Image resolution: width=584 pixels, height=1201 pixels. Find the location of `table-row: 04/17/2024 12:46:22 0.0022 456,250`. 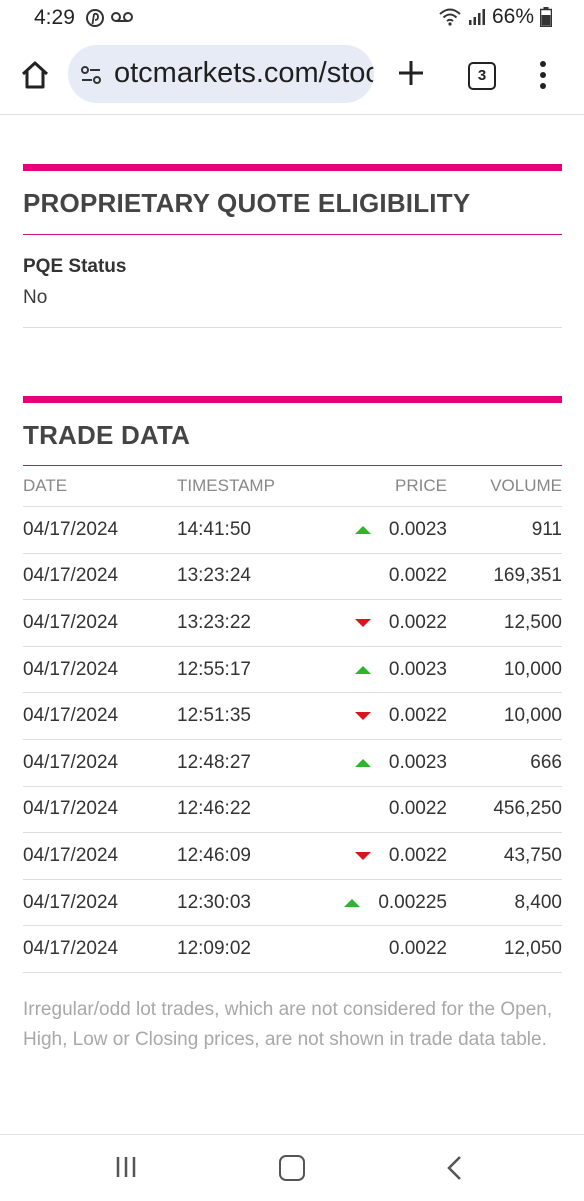

table-row: 04/17/2024 12:46:22 0.0022 456,250 is located at coordinates (292, 810).